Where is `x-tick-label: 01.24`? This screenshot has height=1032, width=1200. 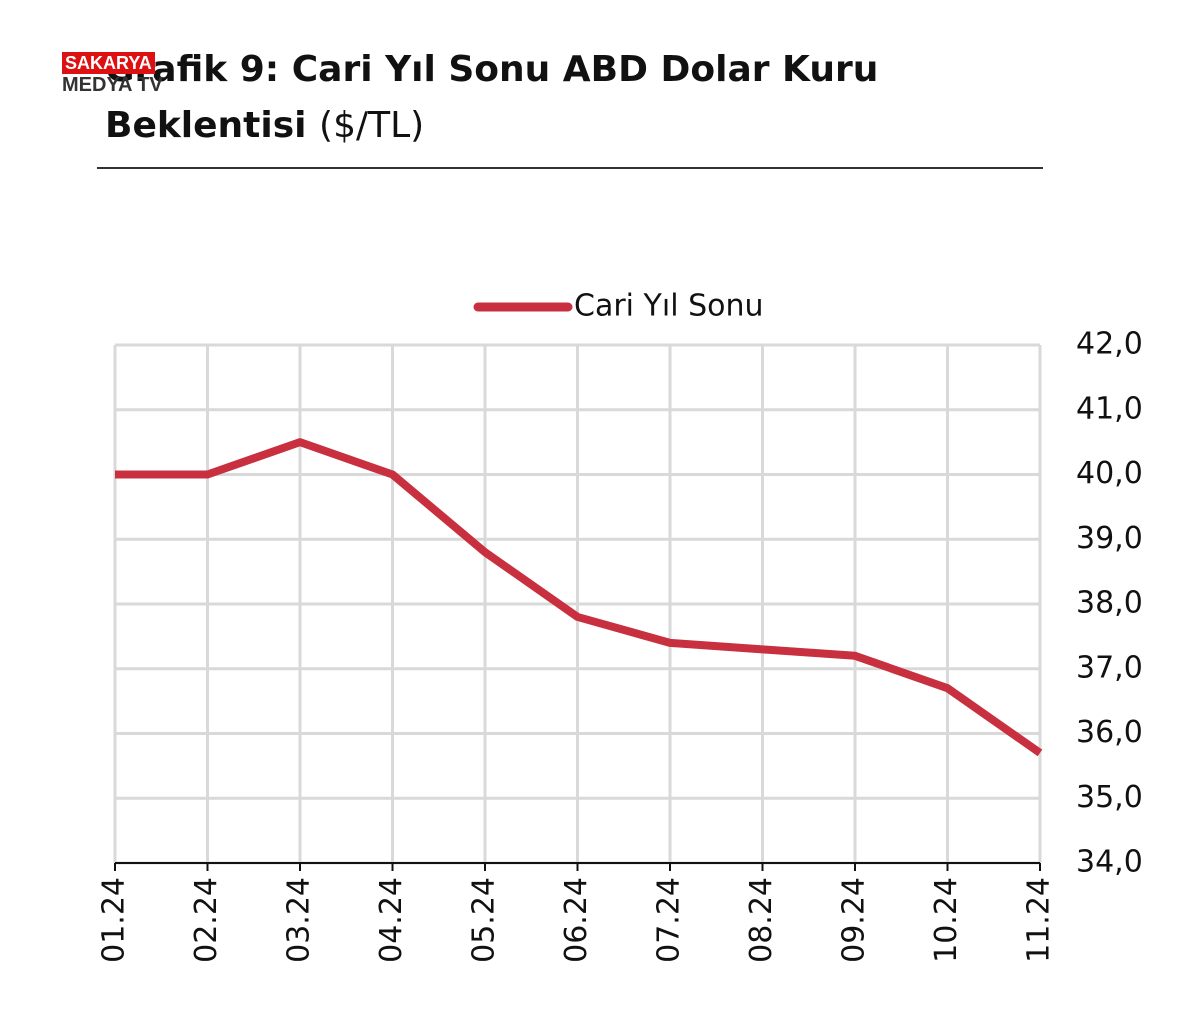
x-tick-label: 01.24 is located at coordinates (114, 920).